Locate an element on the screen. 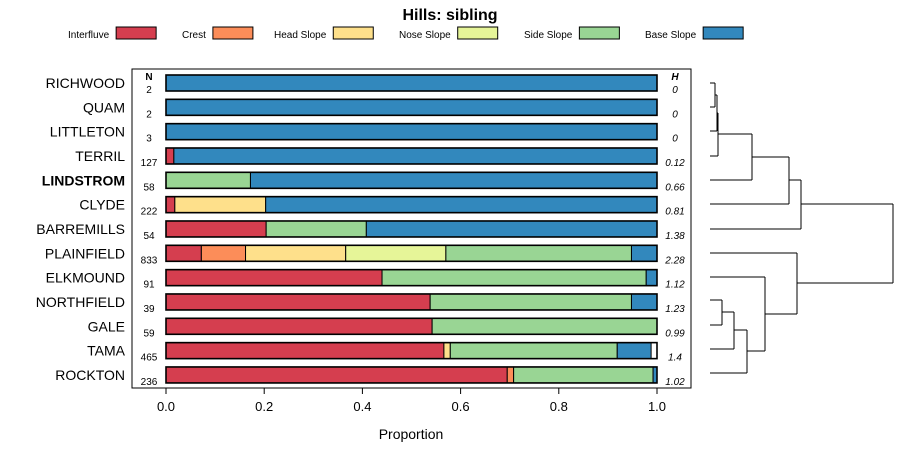 The height and width of the screenshot is (460, 900). n-value: 39 is located at coordinates (149, 309).